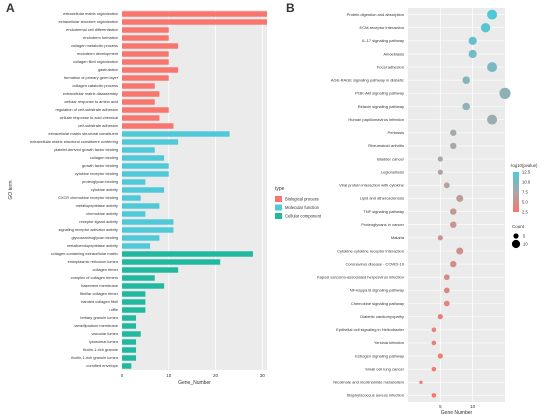 This screenshot has width=550, height=415. I want to click on pathway-label: Bladder cancer, so click(391, 158).